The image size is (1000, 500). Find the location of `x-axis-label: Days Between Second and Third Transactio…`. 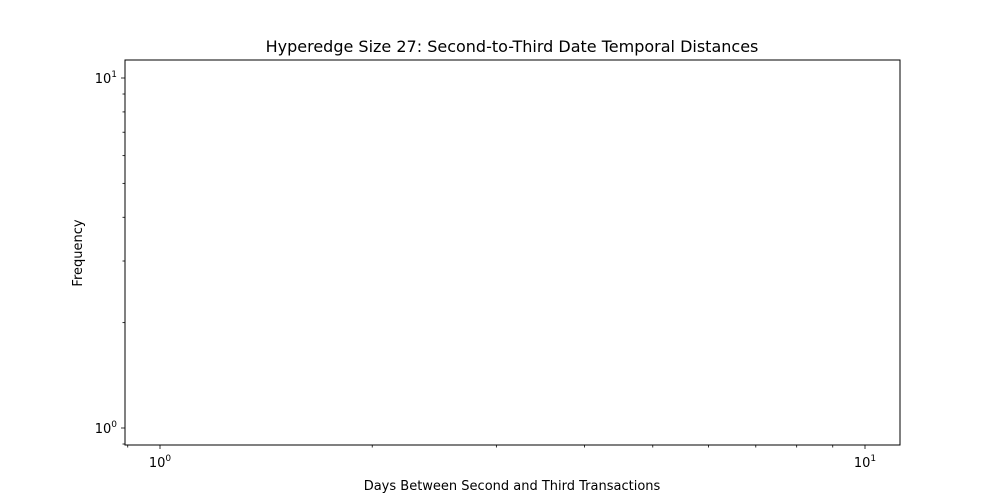

x-axis-label: Days Between Second and Third Transactio… is located at coordinates (512, 486).